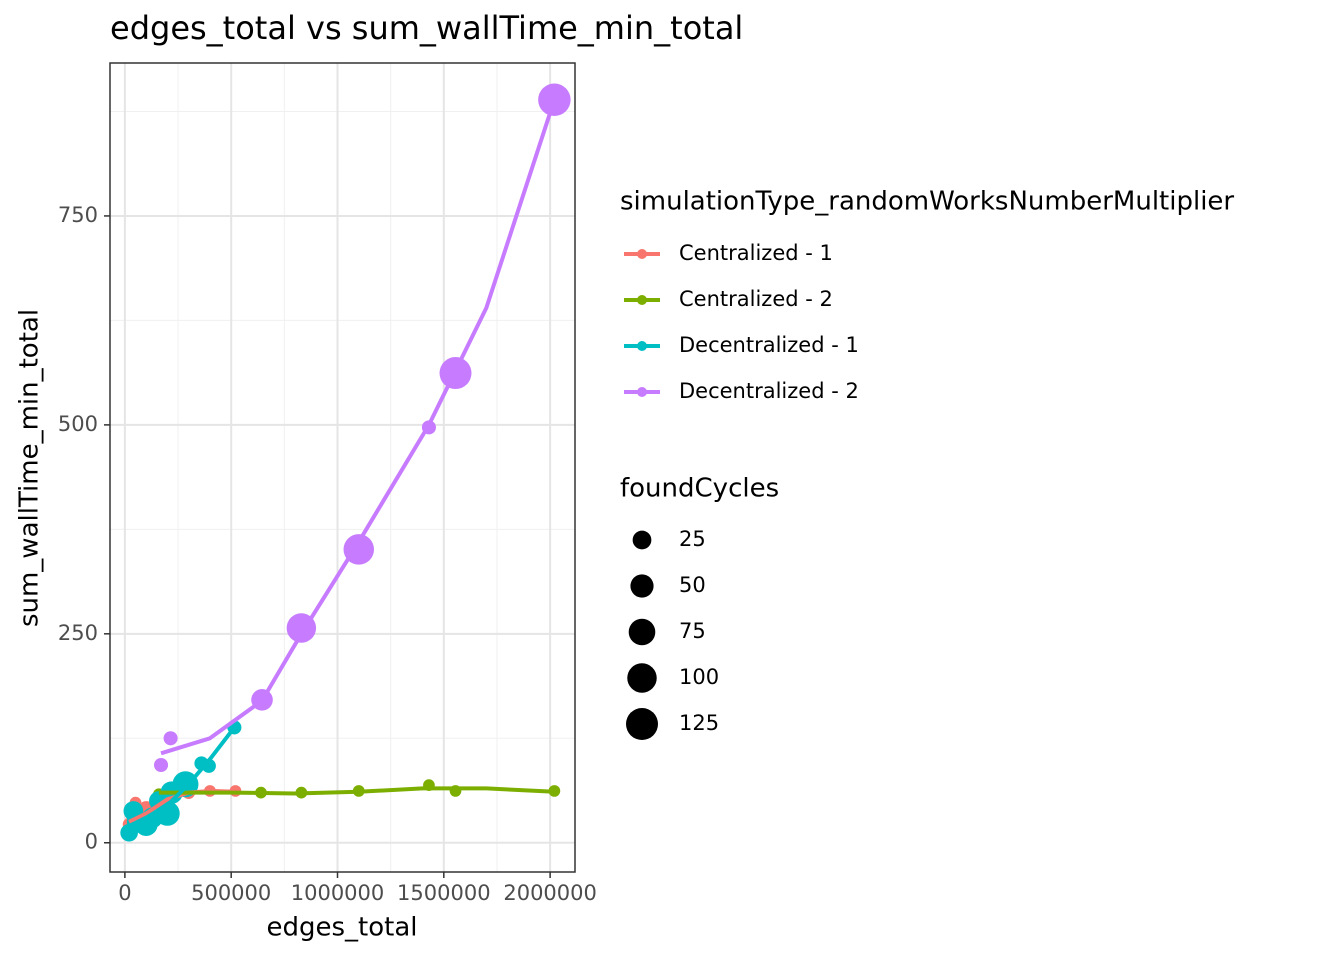 Image resolution: width=1344 pixels, height=964 pixels. I want to click on y-tick-label: 750, so click(78, 215).